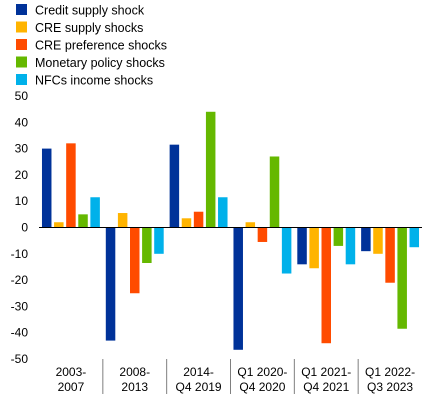  What do you see at coordinates (20, 306) in the screenshot?
I see `y-tick-label: -30` at bounding box center [20, 306].